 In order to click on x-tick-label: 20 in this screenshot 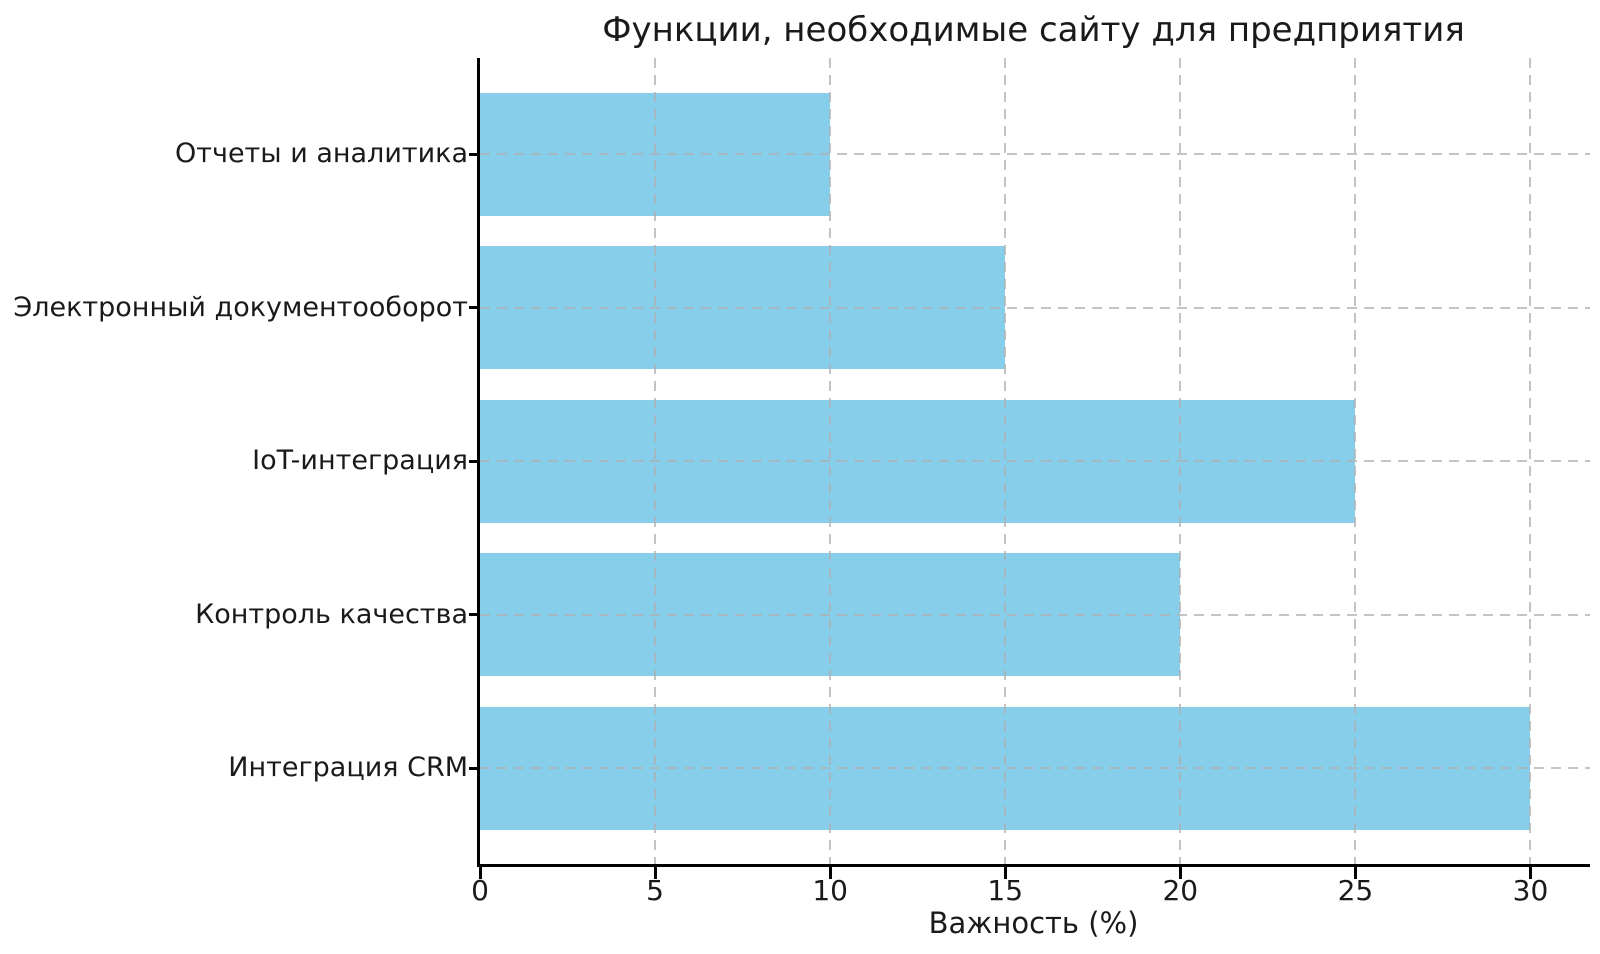, I will do `click(1180, 890)`.